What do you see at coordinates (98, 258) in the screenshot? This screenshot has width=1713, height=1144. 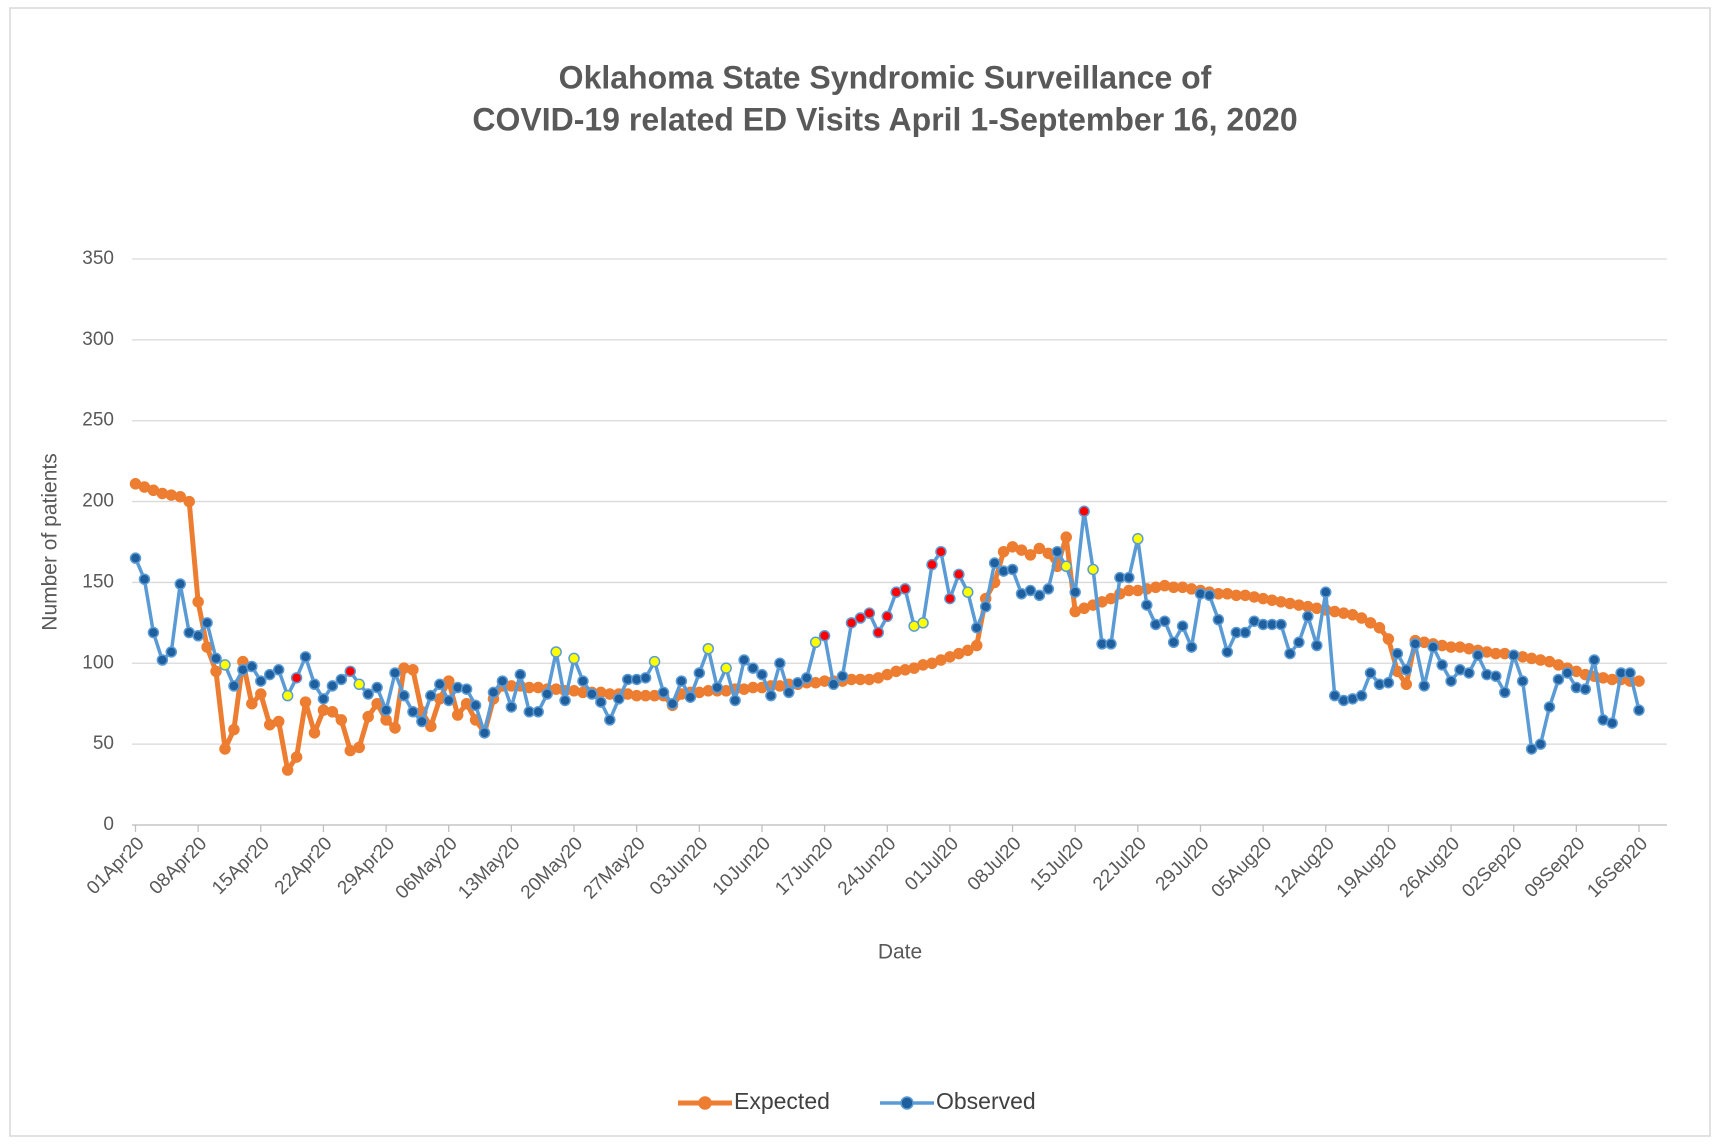 I see `y-tick-label: 350` at bounding box center [98, 258].